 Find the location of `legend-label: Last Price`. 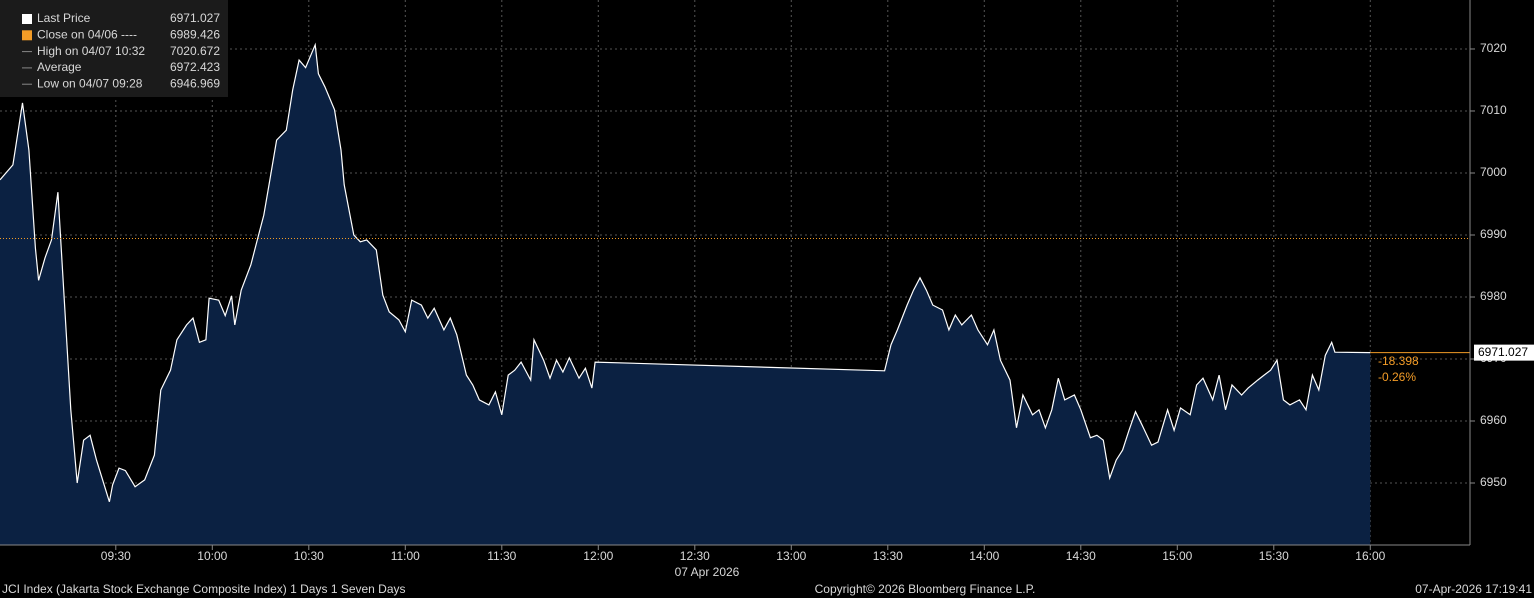

legend-label: Last Price is located at coordinates (64, 18).